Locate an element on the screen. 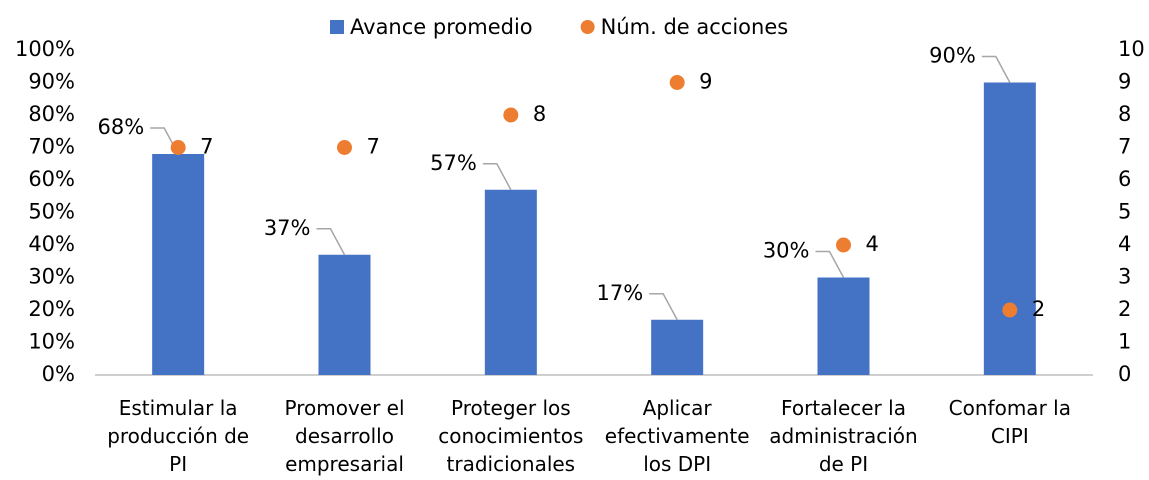  y-tick-label: 70% is located at coordinates (51, 147).